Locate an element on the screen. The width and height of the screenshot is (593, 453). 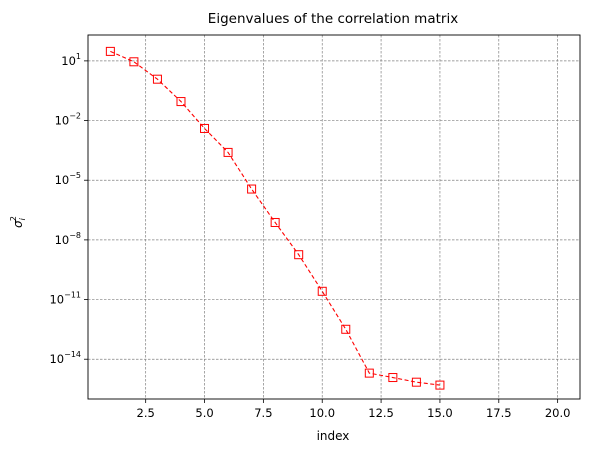
chart-title: Eigenvalues of the correlation matrix is located at coordinates (333, 19).